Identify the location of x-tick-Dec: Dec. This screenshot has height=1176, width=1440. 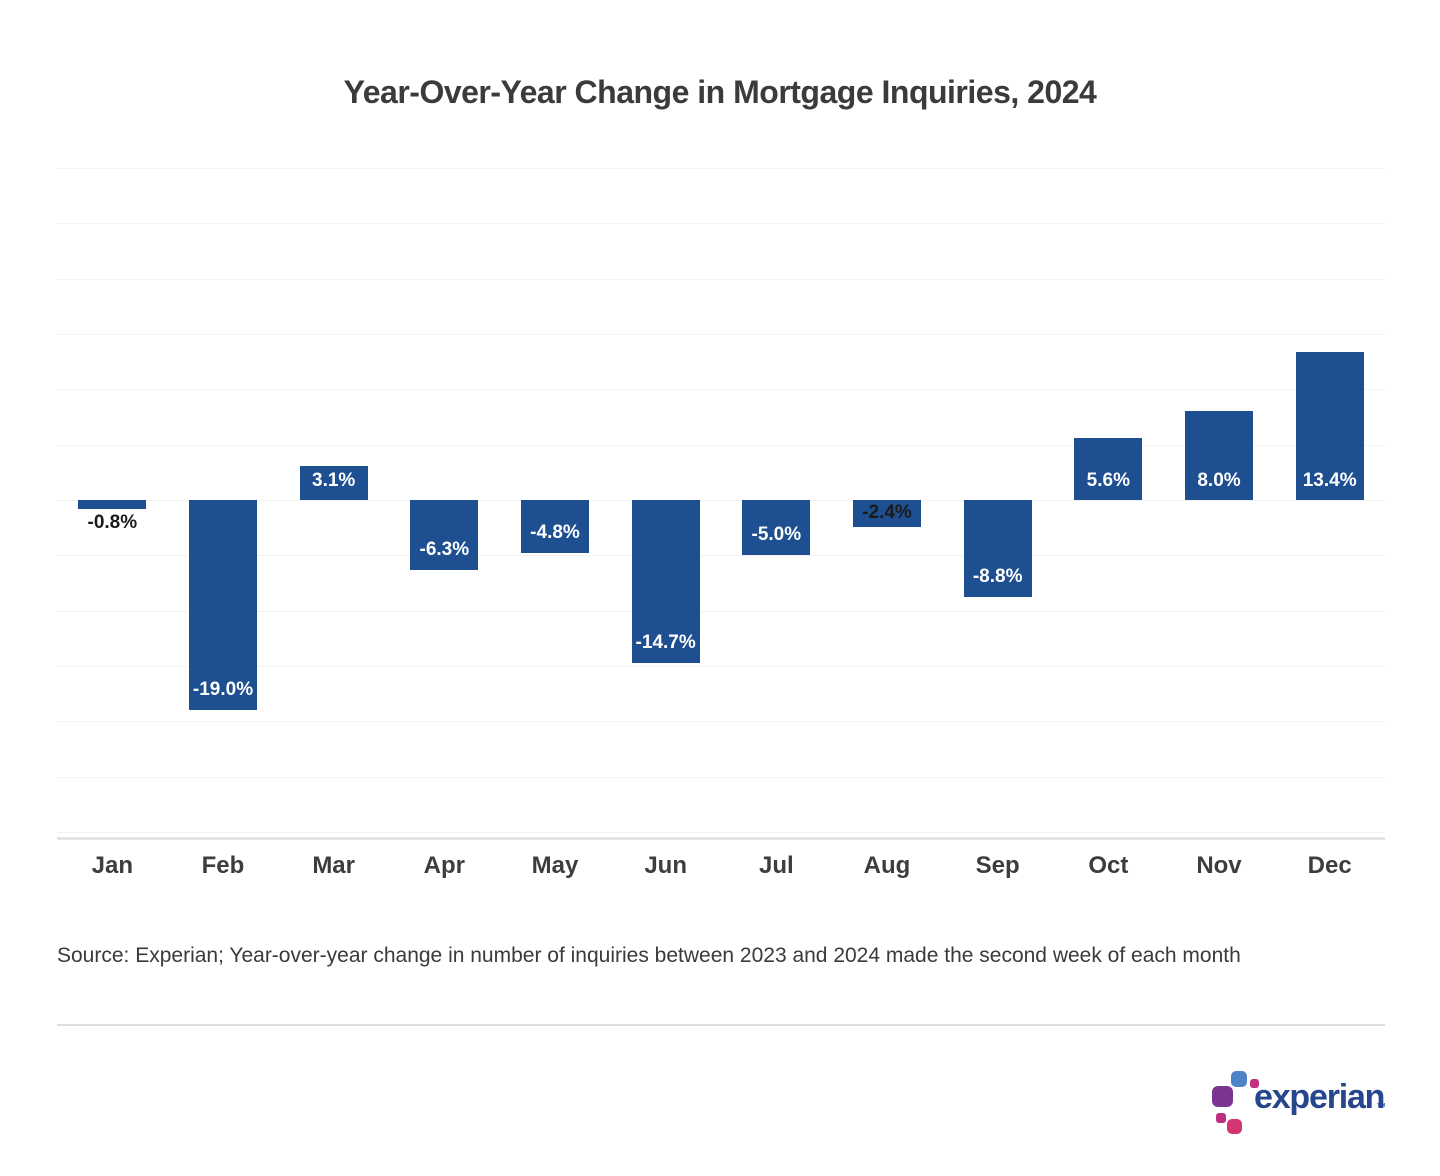
(1329, 865).